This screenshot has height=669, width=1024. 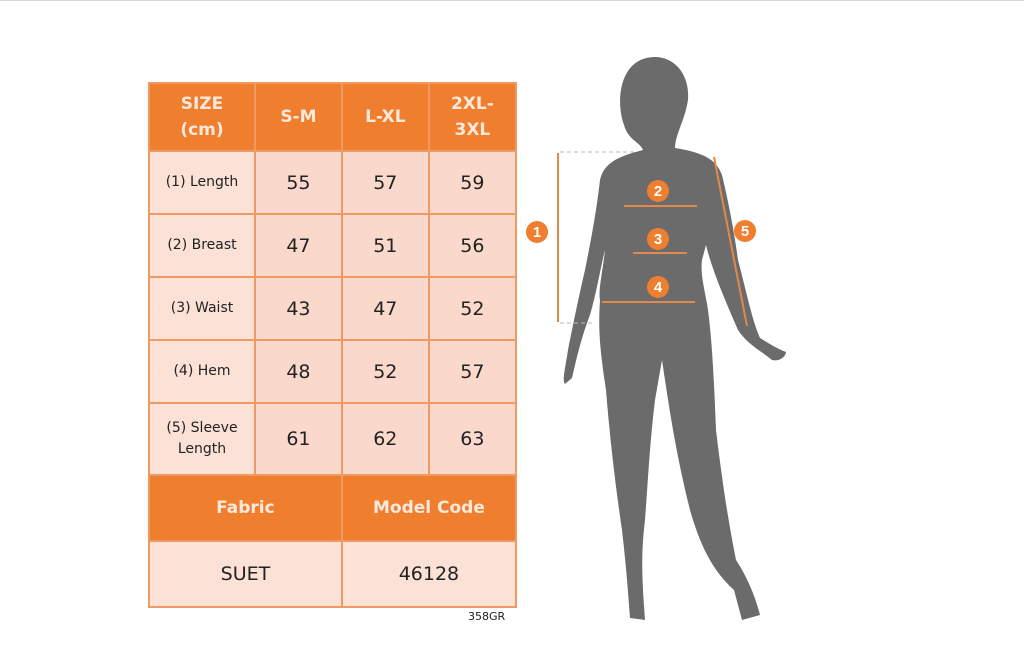 I want to click on table-row: (2) Breast 47 51 56, so click(x=333, y=245).